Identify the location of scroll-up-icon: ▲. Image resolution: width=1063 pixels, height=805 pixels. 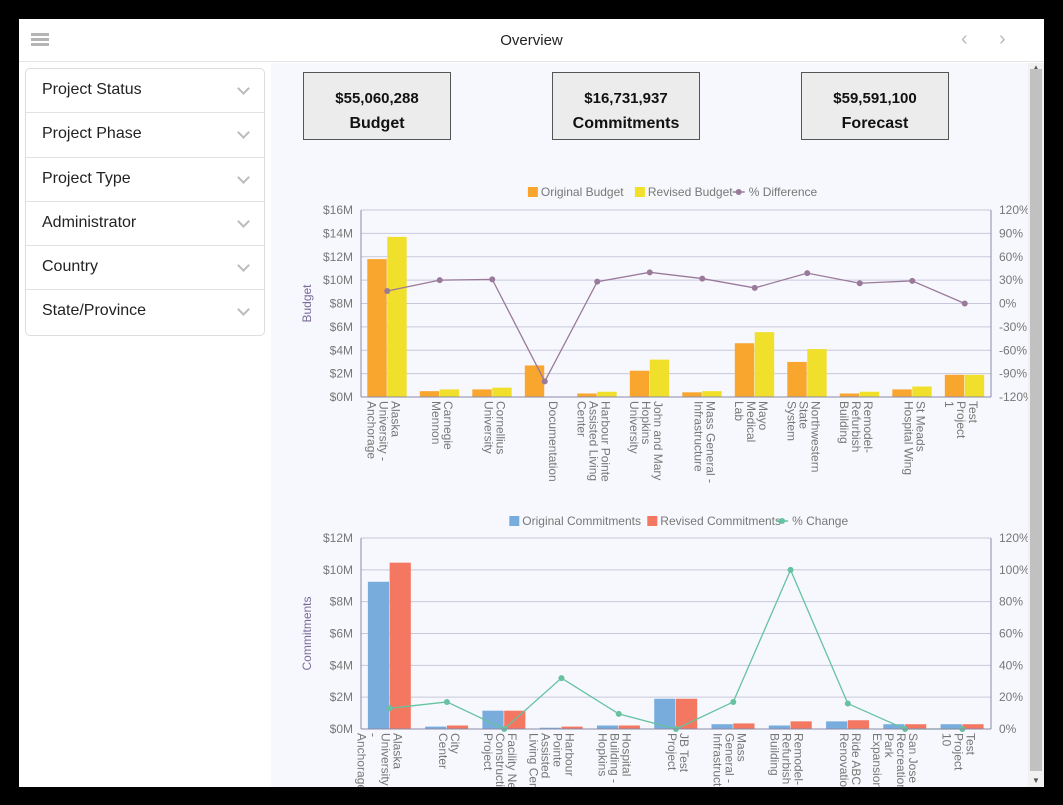
(1036, 67).